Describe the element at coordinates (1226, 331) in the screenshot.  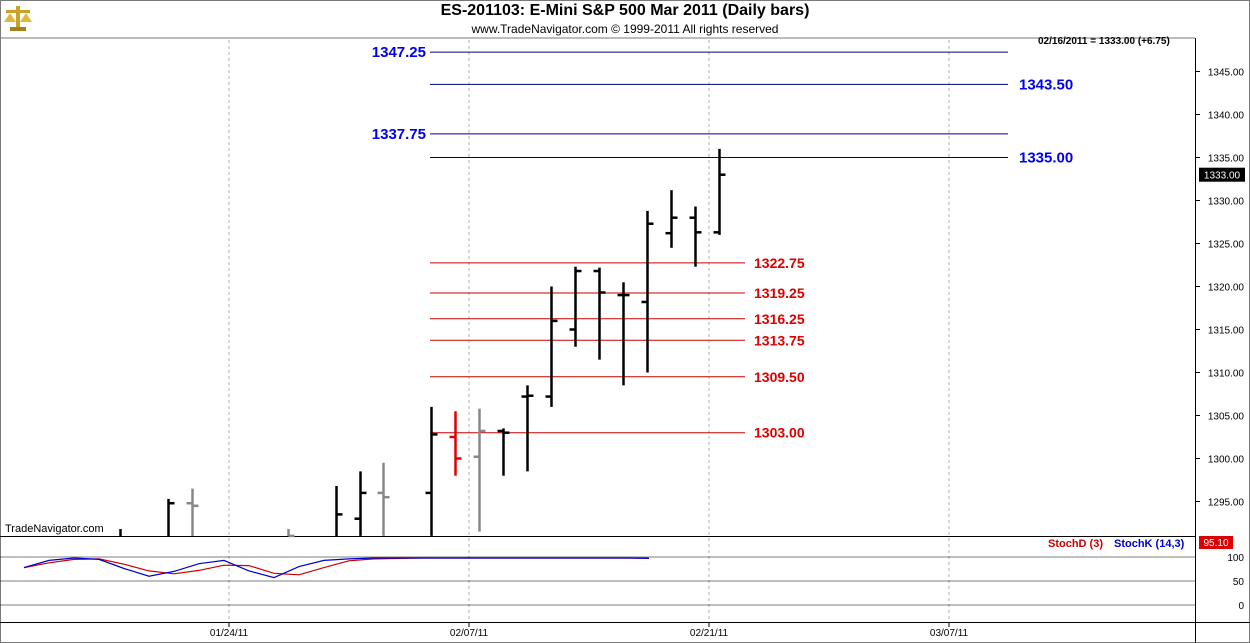
I see `price-tick-label: 1315.00` at that location.